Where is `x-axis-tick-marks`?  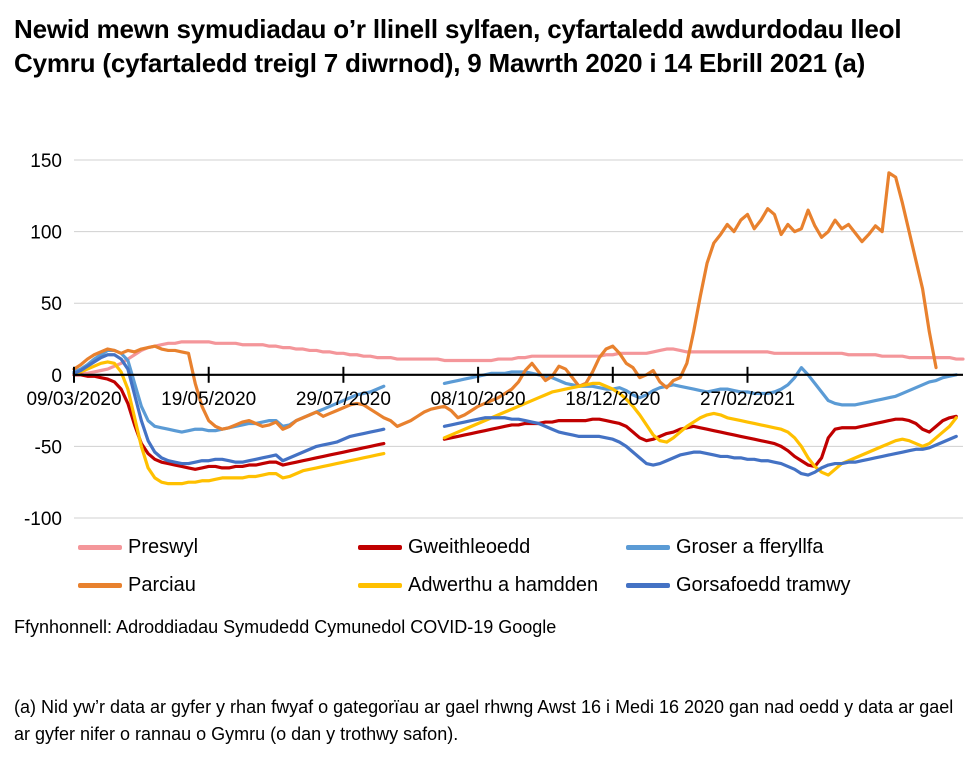
x-axis-tick-marks is located at coordinates (411, 374).